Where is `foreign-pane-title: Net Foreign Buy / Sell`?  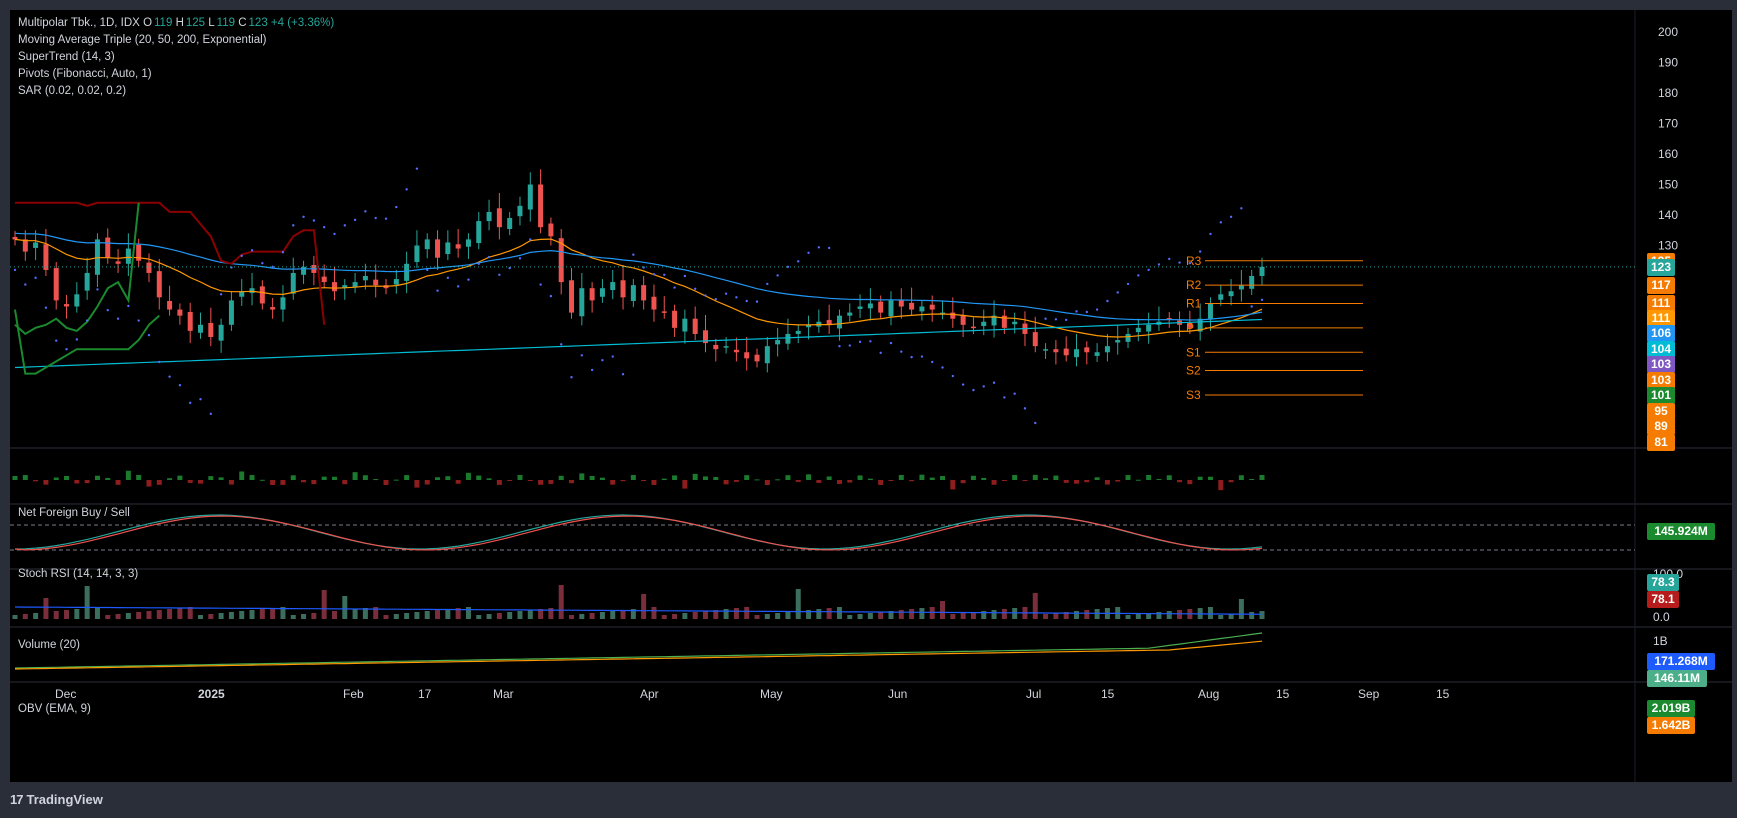
foreign-pane-title: Net Foreign Buy / Sell is located at coordinates (74, 513).